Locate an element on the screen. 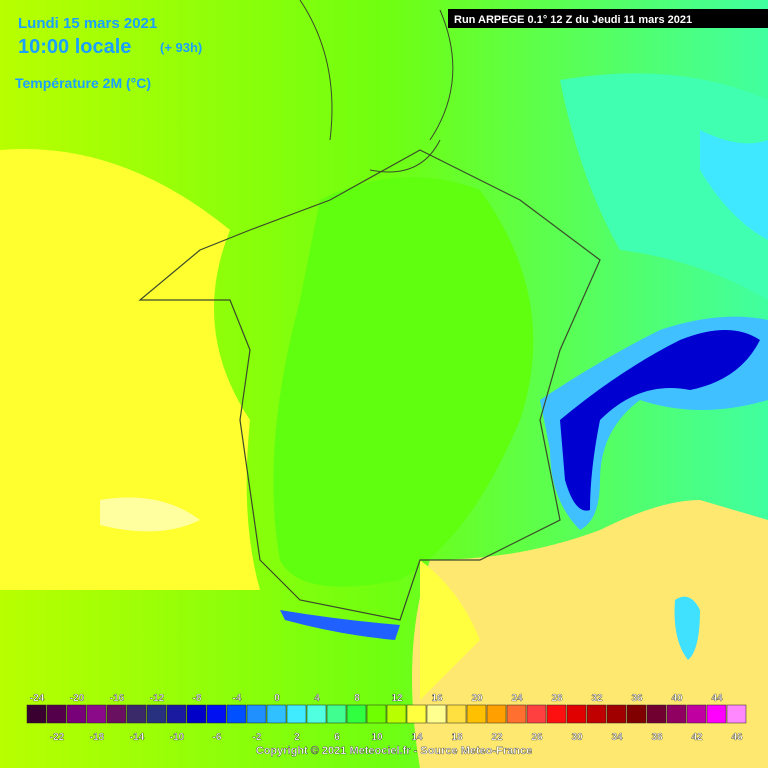  time: 10:00 locale is located at coordinates (74, 47).